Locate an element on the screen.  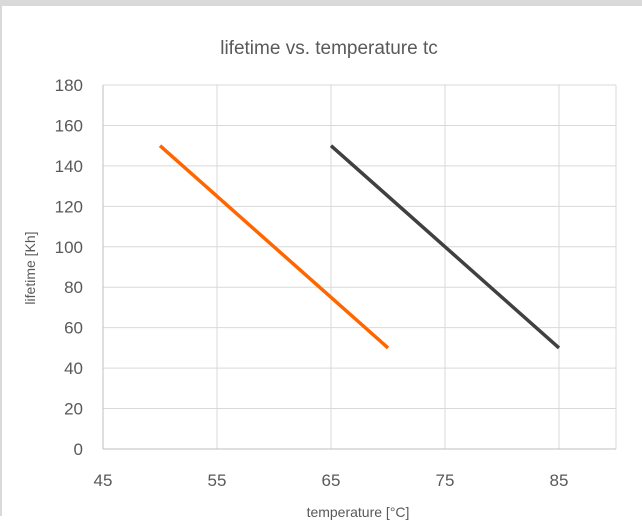
y-tick-label: 180 is located at coordinates (69, 85).